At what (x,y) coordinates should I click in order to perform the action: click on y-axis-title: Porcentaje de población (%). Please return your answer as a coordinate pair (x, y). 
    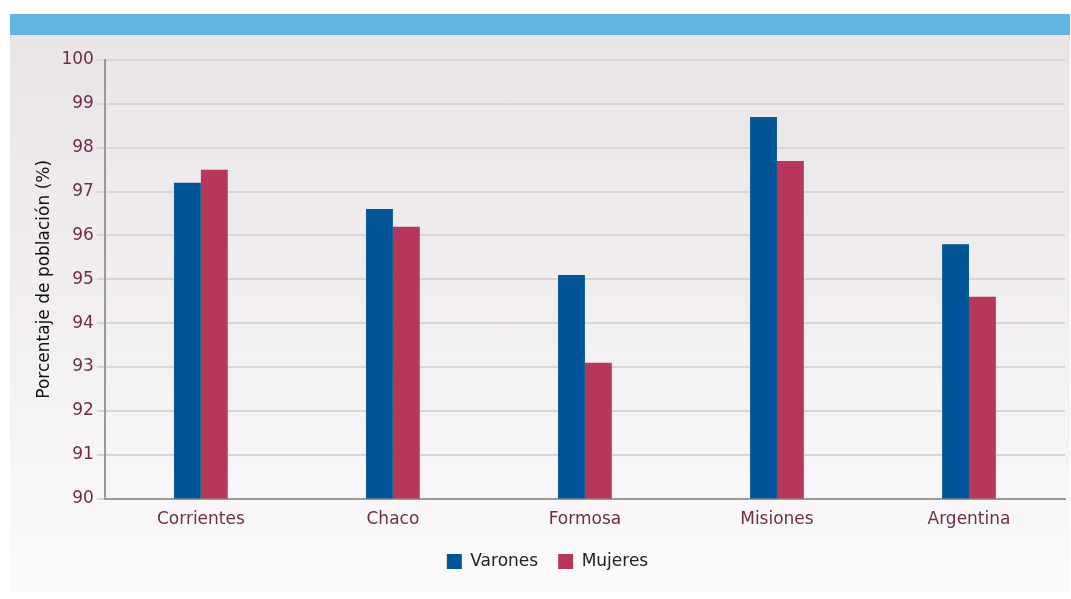
    Looking at the image, I should click on (42, 279).